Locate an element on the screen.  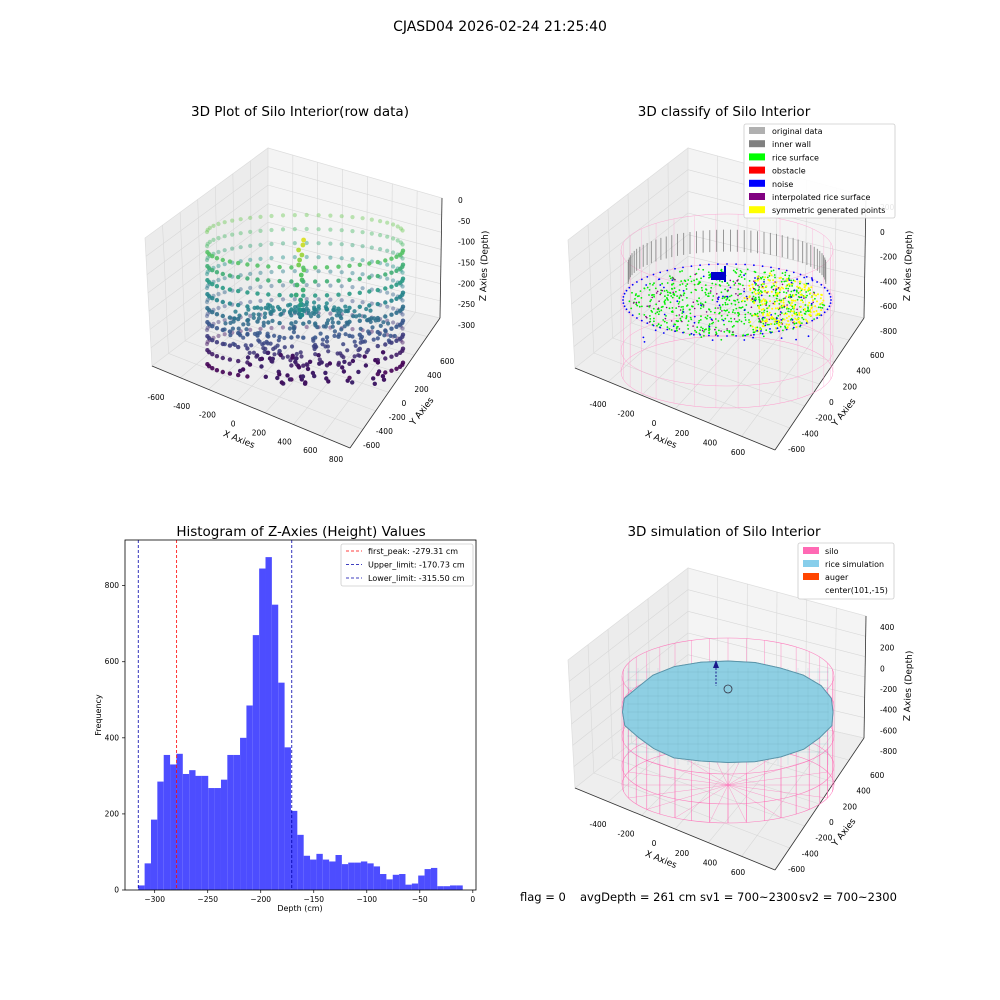
x-tick-label: 600 is located at coordinates (738, 452).